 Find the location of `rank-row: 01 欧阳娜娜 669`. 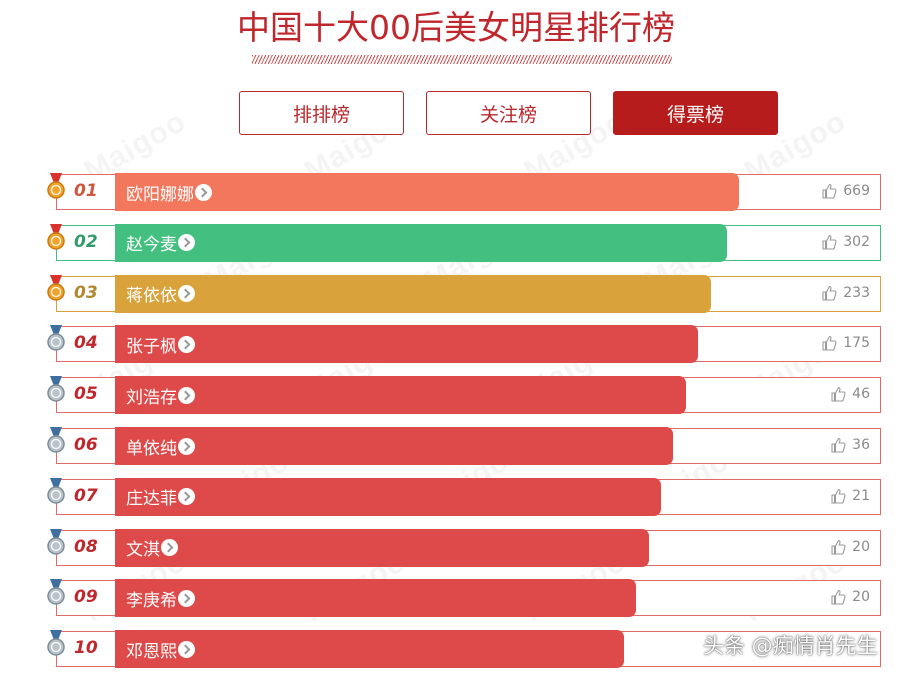

rank-row: 01 欧阳娜娜 669 is located at coordinates (466, 193).